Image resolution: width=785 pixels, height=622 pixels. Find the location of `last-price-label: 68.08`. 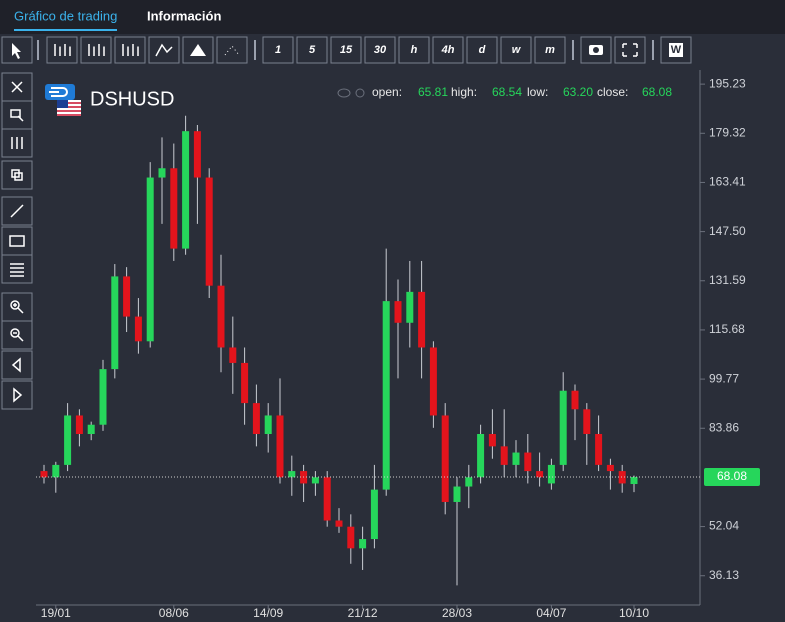

last-price-label: 68.08 is located at coordinates (732, 476).